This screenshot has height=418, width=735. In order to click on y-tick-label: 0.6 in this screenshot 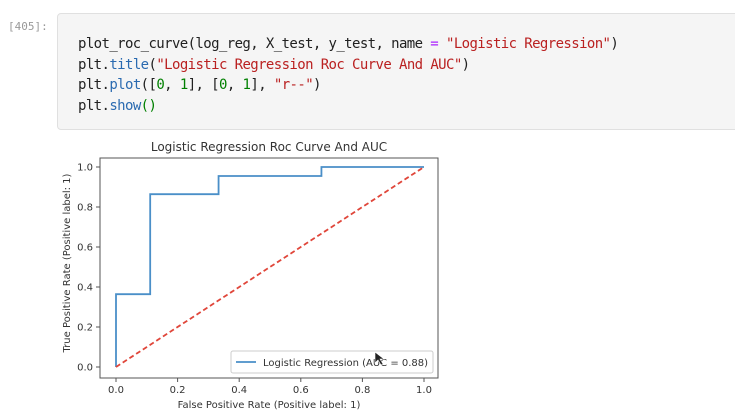, I will do `click(85, 248)`.